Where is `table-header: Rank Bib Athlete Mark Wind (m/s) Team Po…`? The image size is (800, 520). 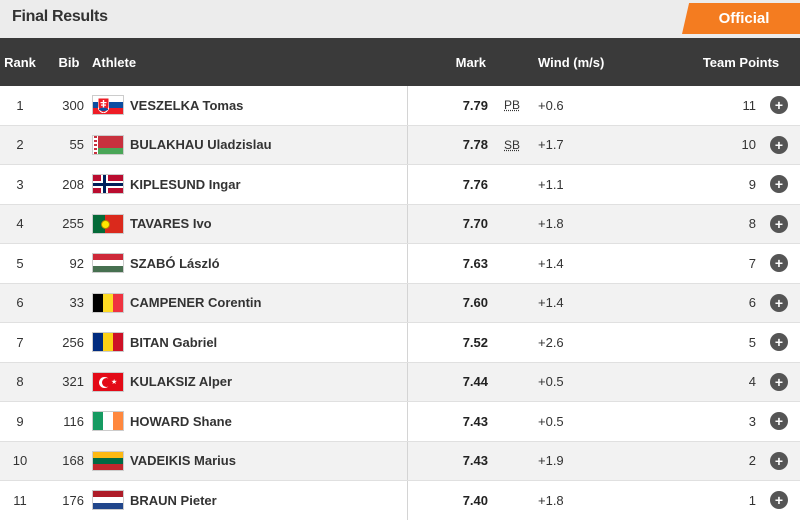
table-header: Rank Bib Athlete Mark Wind (m/s) Team Po… is located at coordinates (400, 62).